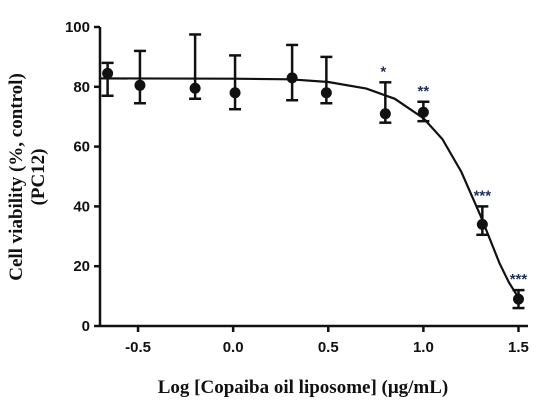 The image size is (550, 405). What do you see at coordinates (38, 177) in the screenshot?
I see `y-axis-title-line2: (PC12)` at bounding box center [38, 177].